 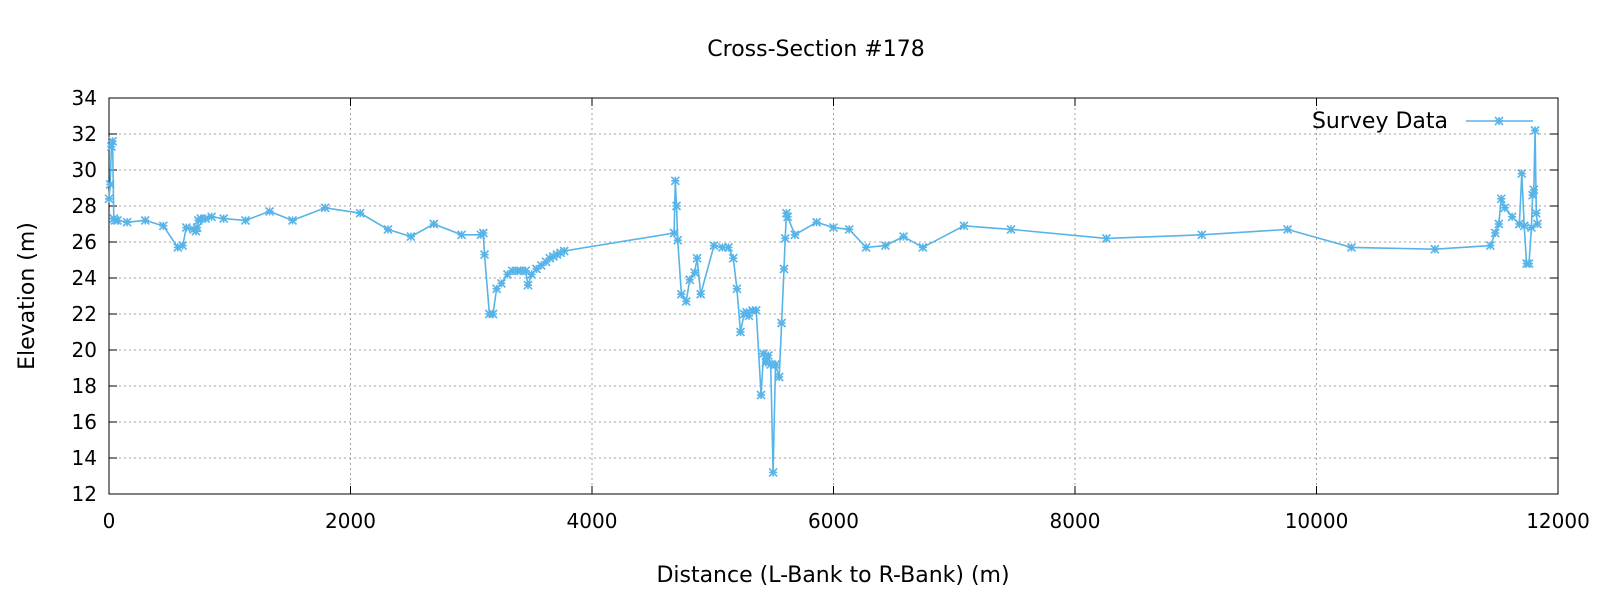 I want to click on y-tick-label: 34, so click(x=84, y=98).